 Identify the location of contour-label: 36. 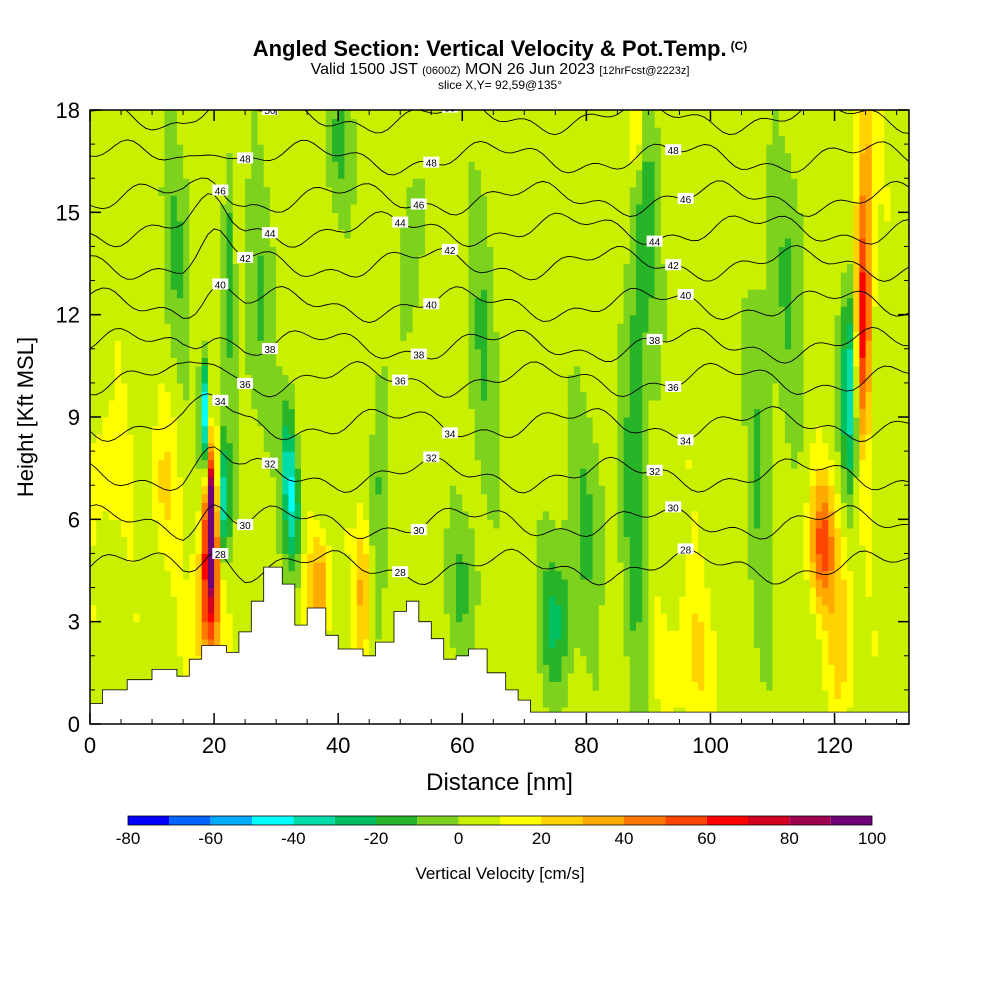
(246, 385).